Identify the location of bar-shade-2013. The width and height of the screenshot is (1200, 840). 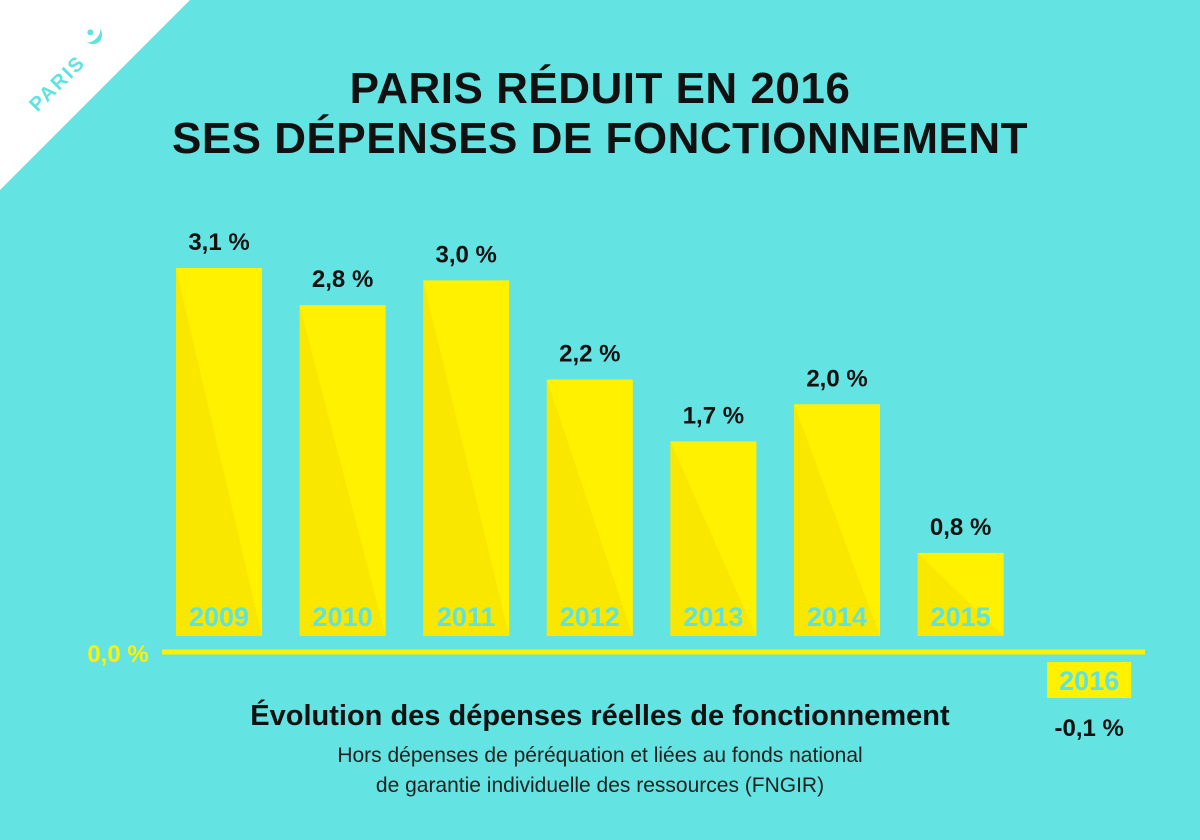
(713, 538).